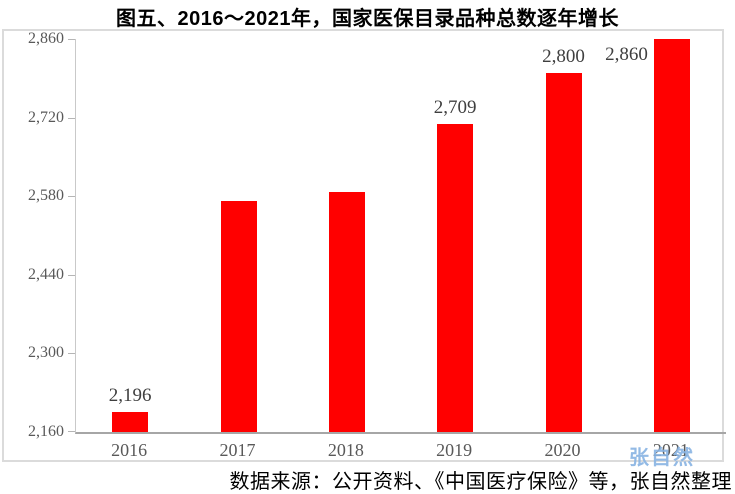  What do you see at coordinates (46, 274) in the screenshot?
I see `y-tick-label: 2,440` at bounding box center [46, 274].